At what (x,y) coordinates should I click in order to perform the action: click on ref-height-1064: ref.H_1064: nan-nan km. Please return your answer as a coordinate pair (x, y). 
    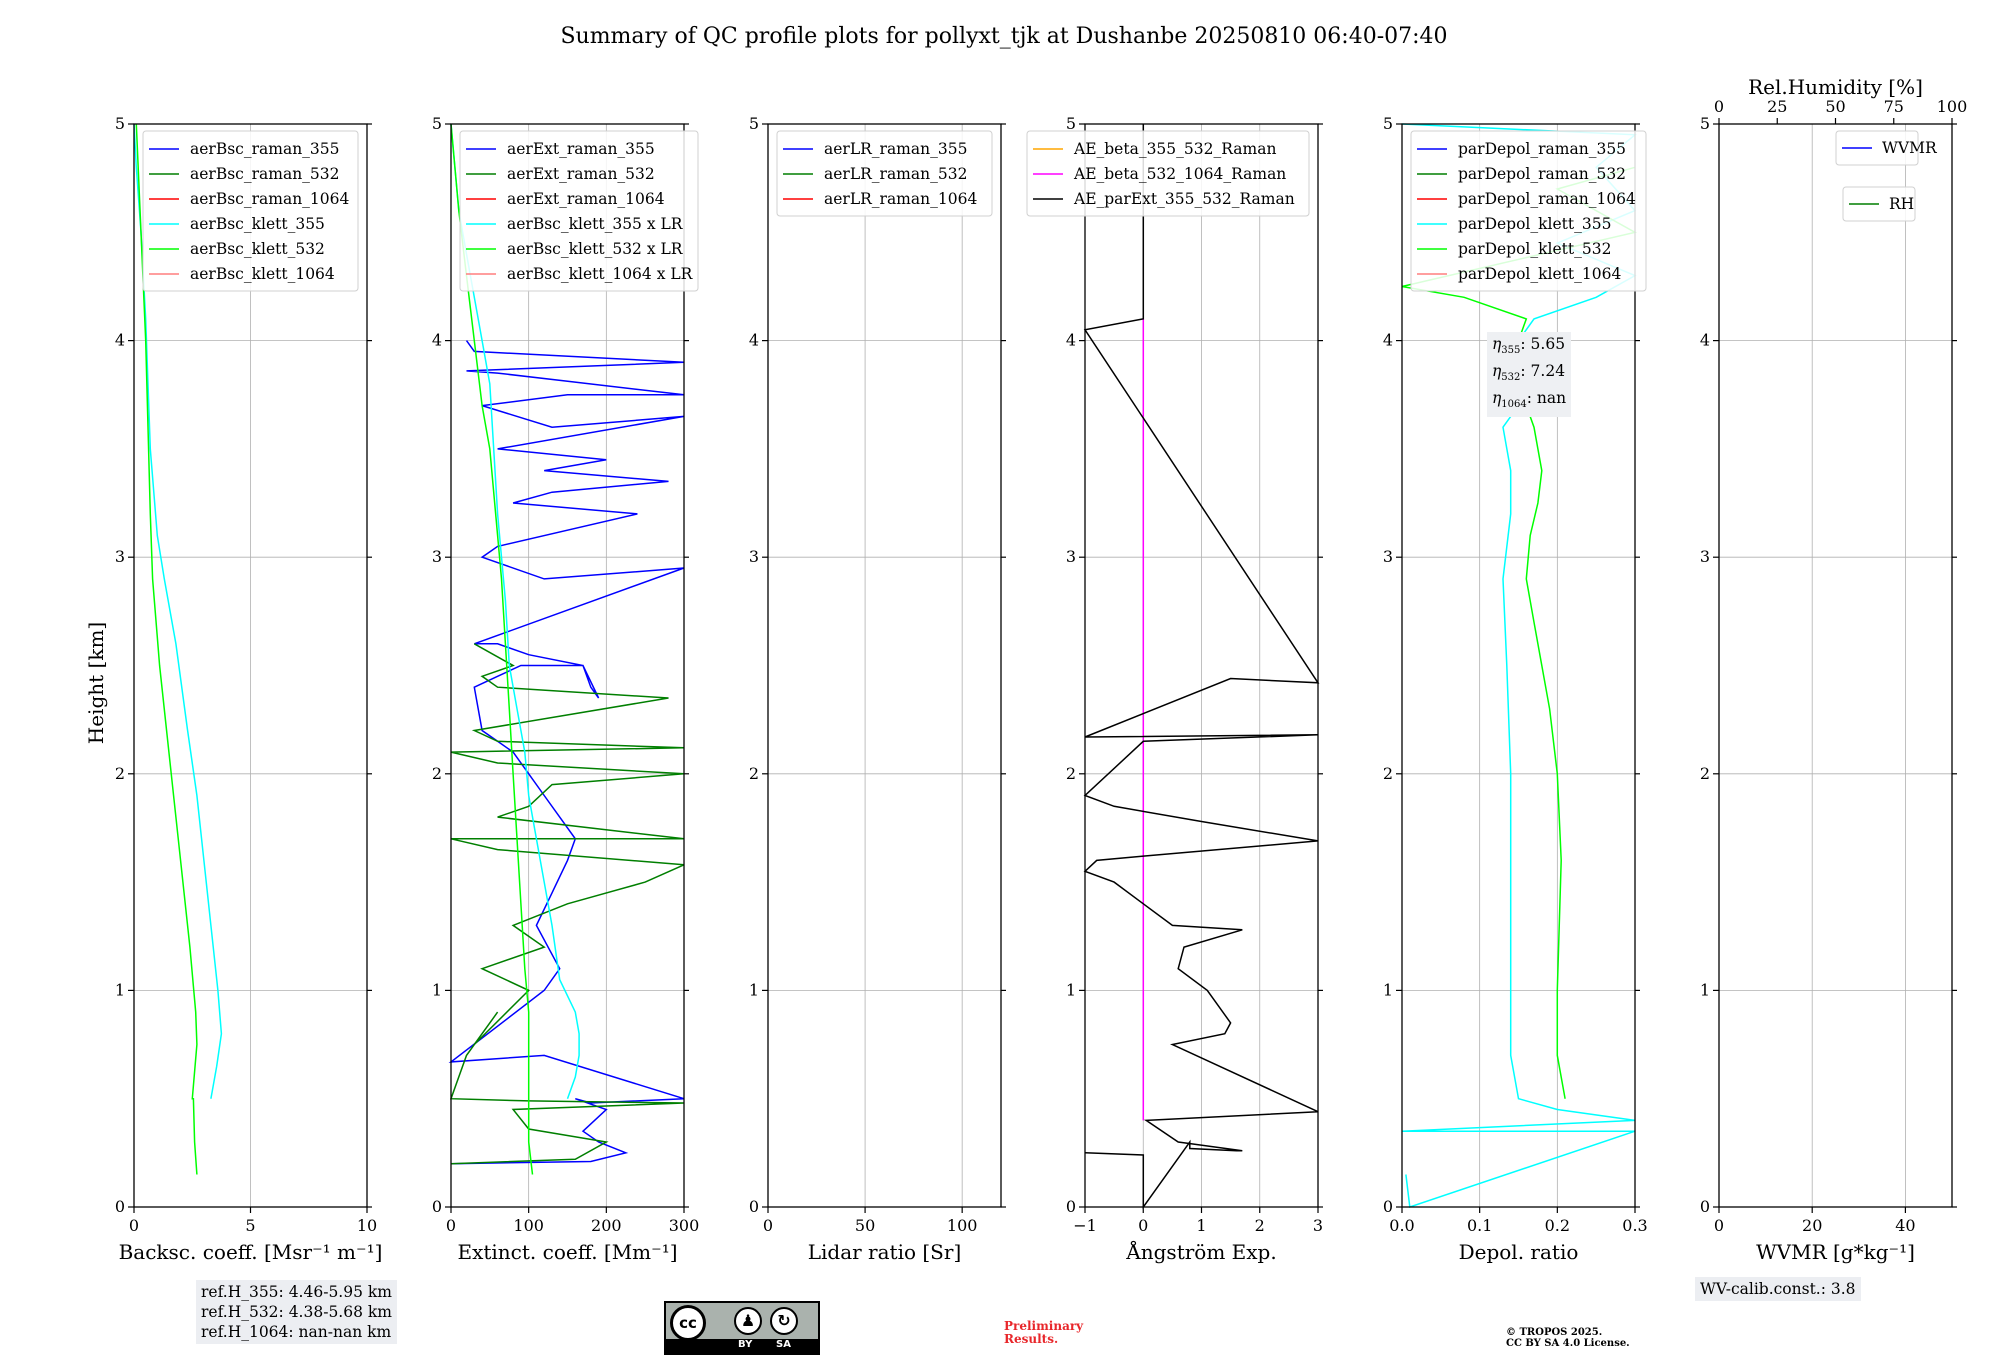
    Looking at the image, I should click on (296, 1332).